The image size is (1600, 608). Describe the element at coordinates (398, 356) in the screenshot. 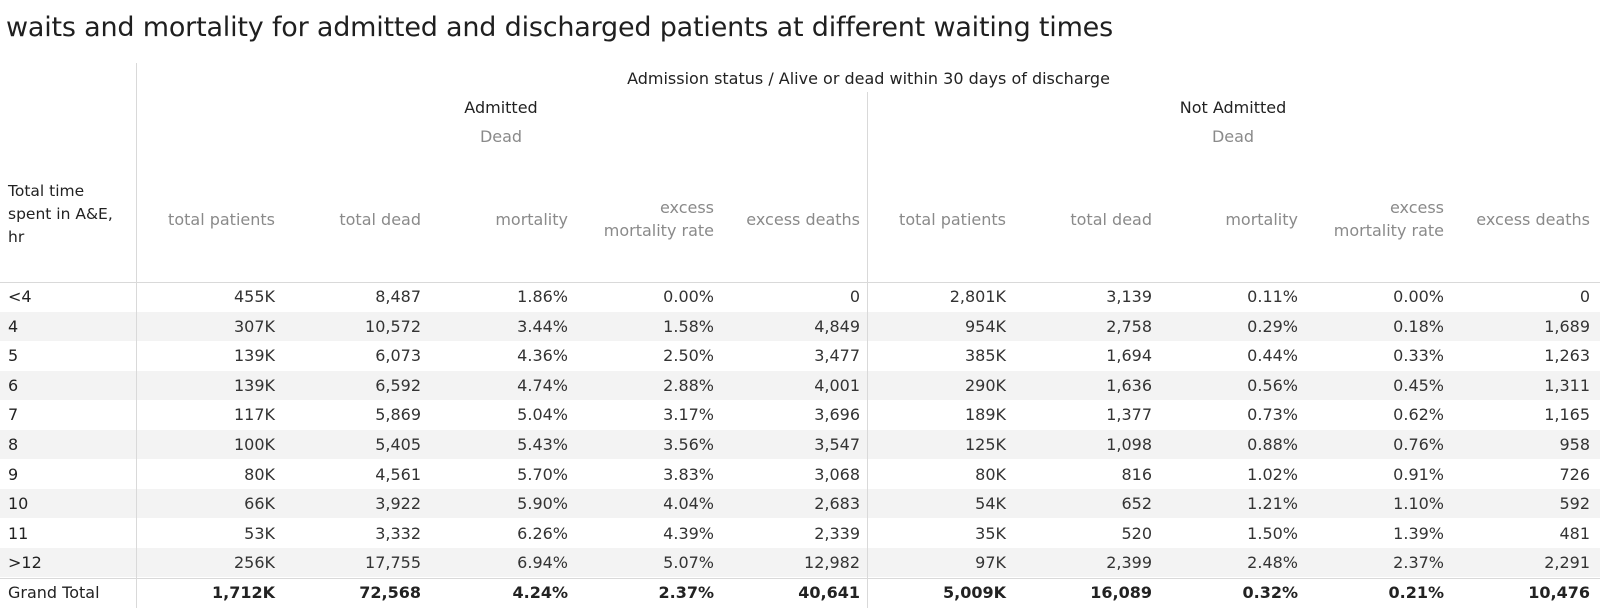

I see `table-cell: 6,073` at that location.